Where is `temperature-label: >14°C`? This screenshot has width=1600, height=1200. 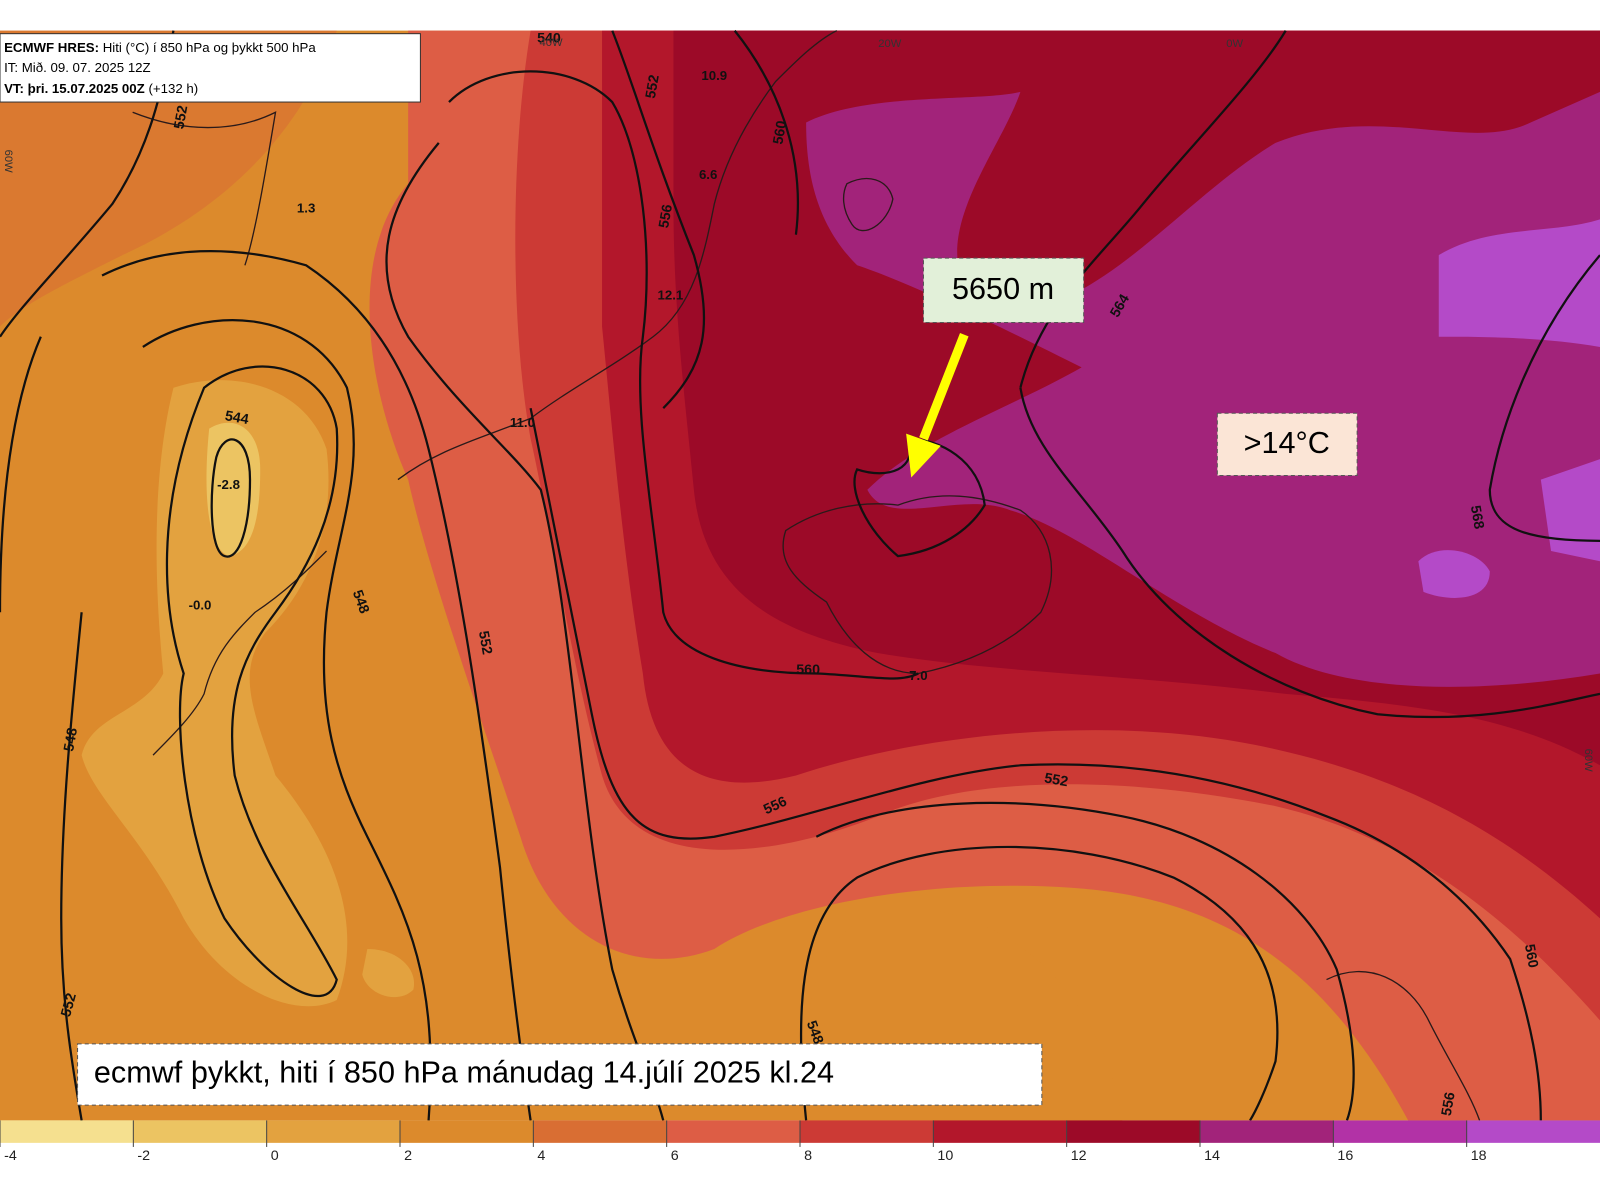 temperature-label: >14°C is located at coordinates (1287, 443).